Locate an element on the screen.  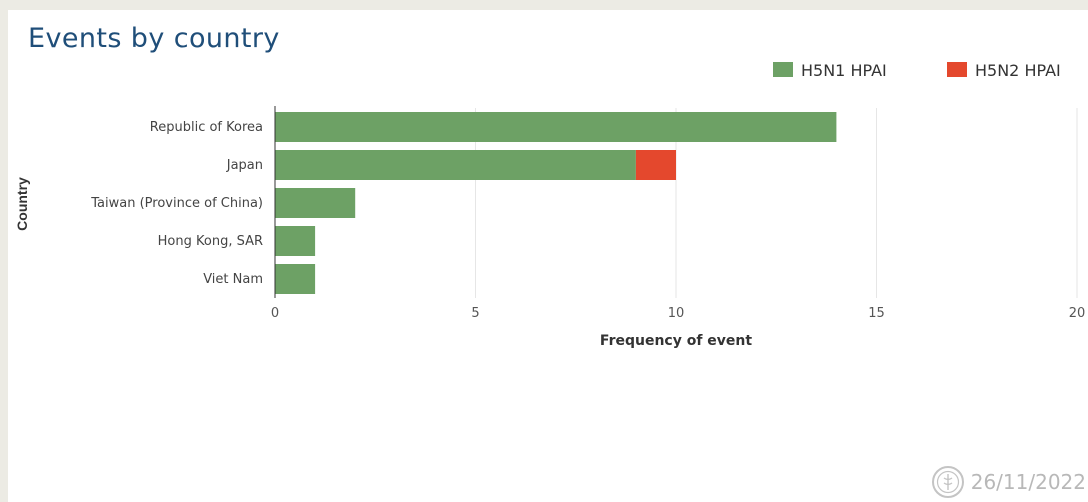
footer-date: 26/11/2022 is located at coordinates (1028, 482).